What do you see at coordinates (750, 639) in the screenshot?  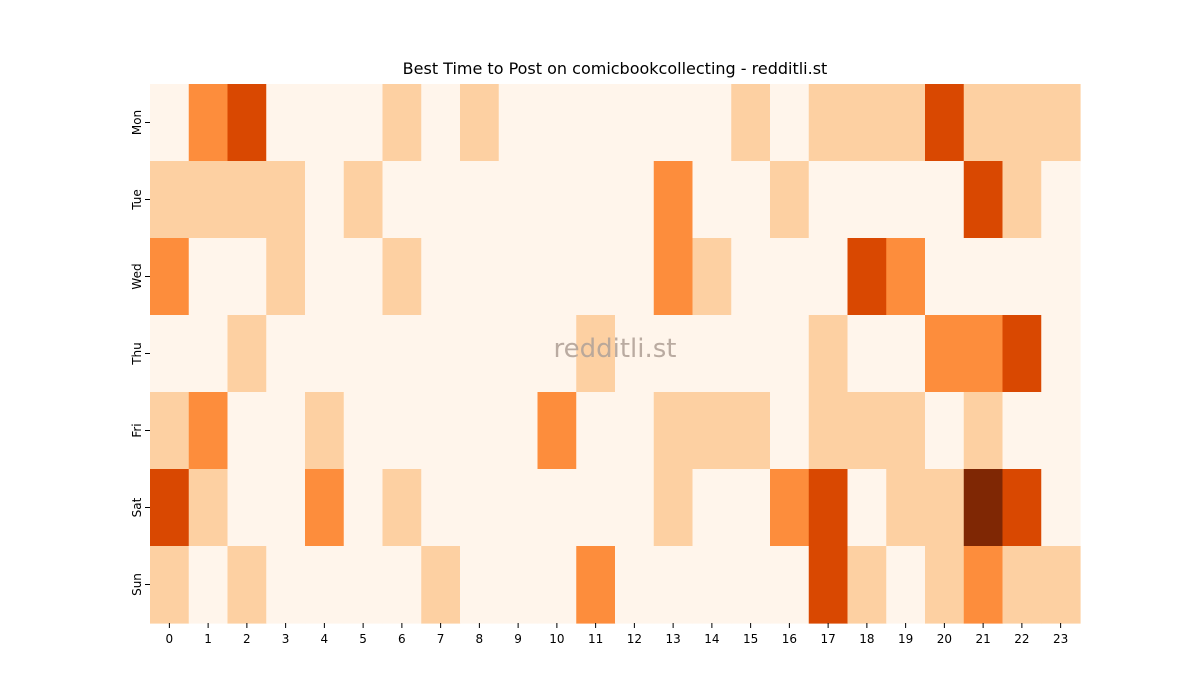 I see `x-tick-label: 15` at bounding box center [750, 639].